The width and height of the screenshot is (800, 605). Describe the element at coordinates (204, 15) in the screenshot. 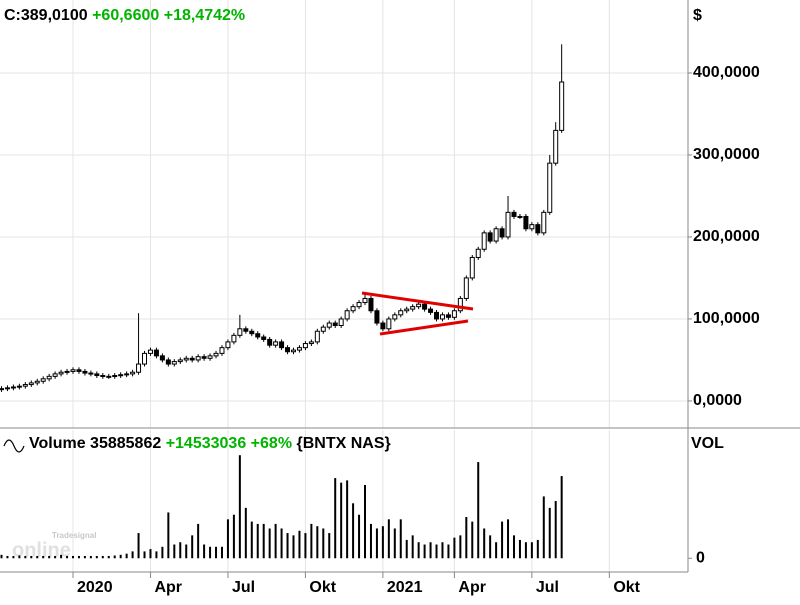

I see `price-change-pct: +18,4742%` at that location.